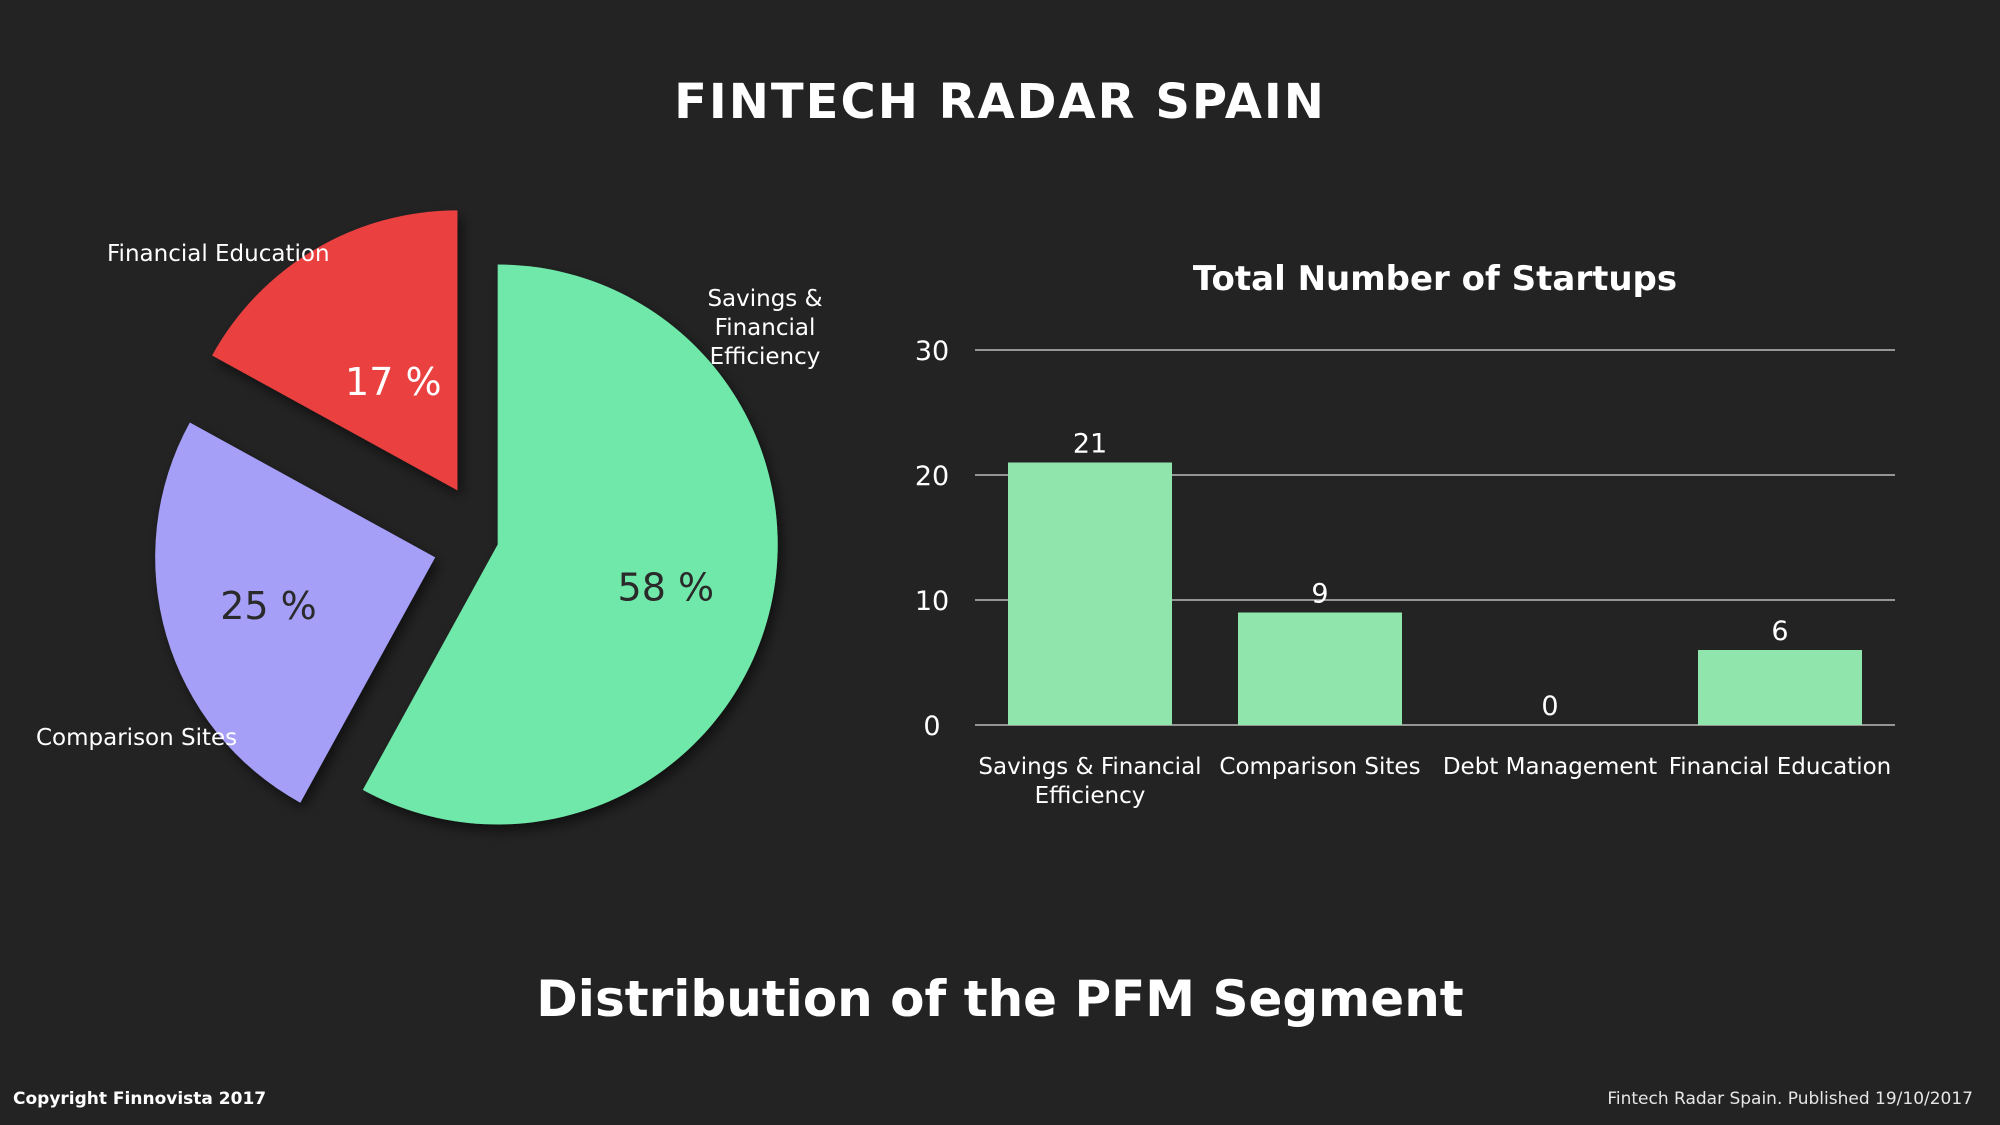 This screenshot has width=2000, height=1125. What do you see at coordinates (268, 606) in the screenshot?
I see `pie-percent-comparison-sites: 25 %` at bounding box center [268, 606].